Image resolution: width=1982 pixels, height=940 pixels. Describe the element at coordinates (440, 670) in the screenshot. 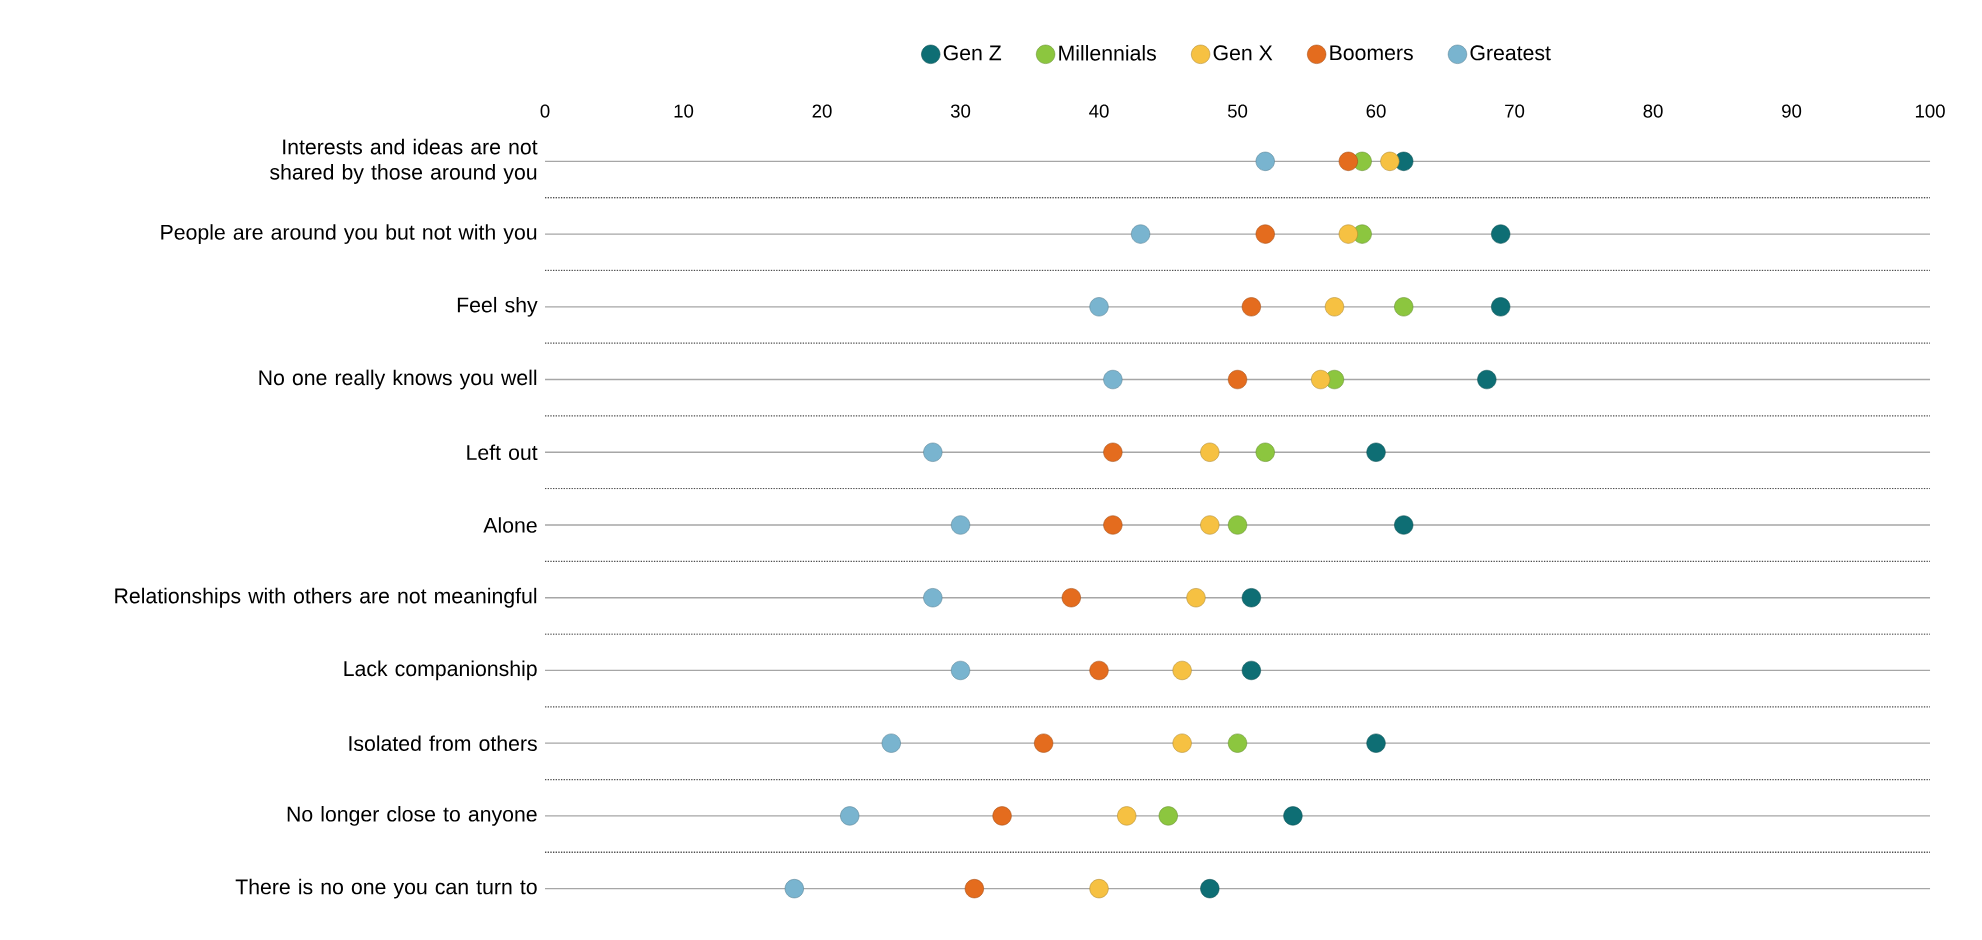

I see `y-tick-label: Lack companionship` at that location.